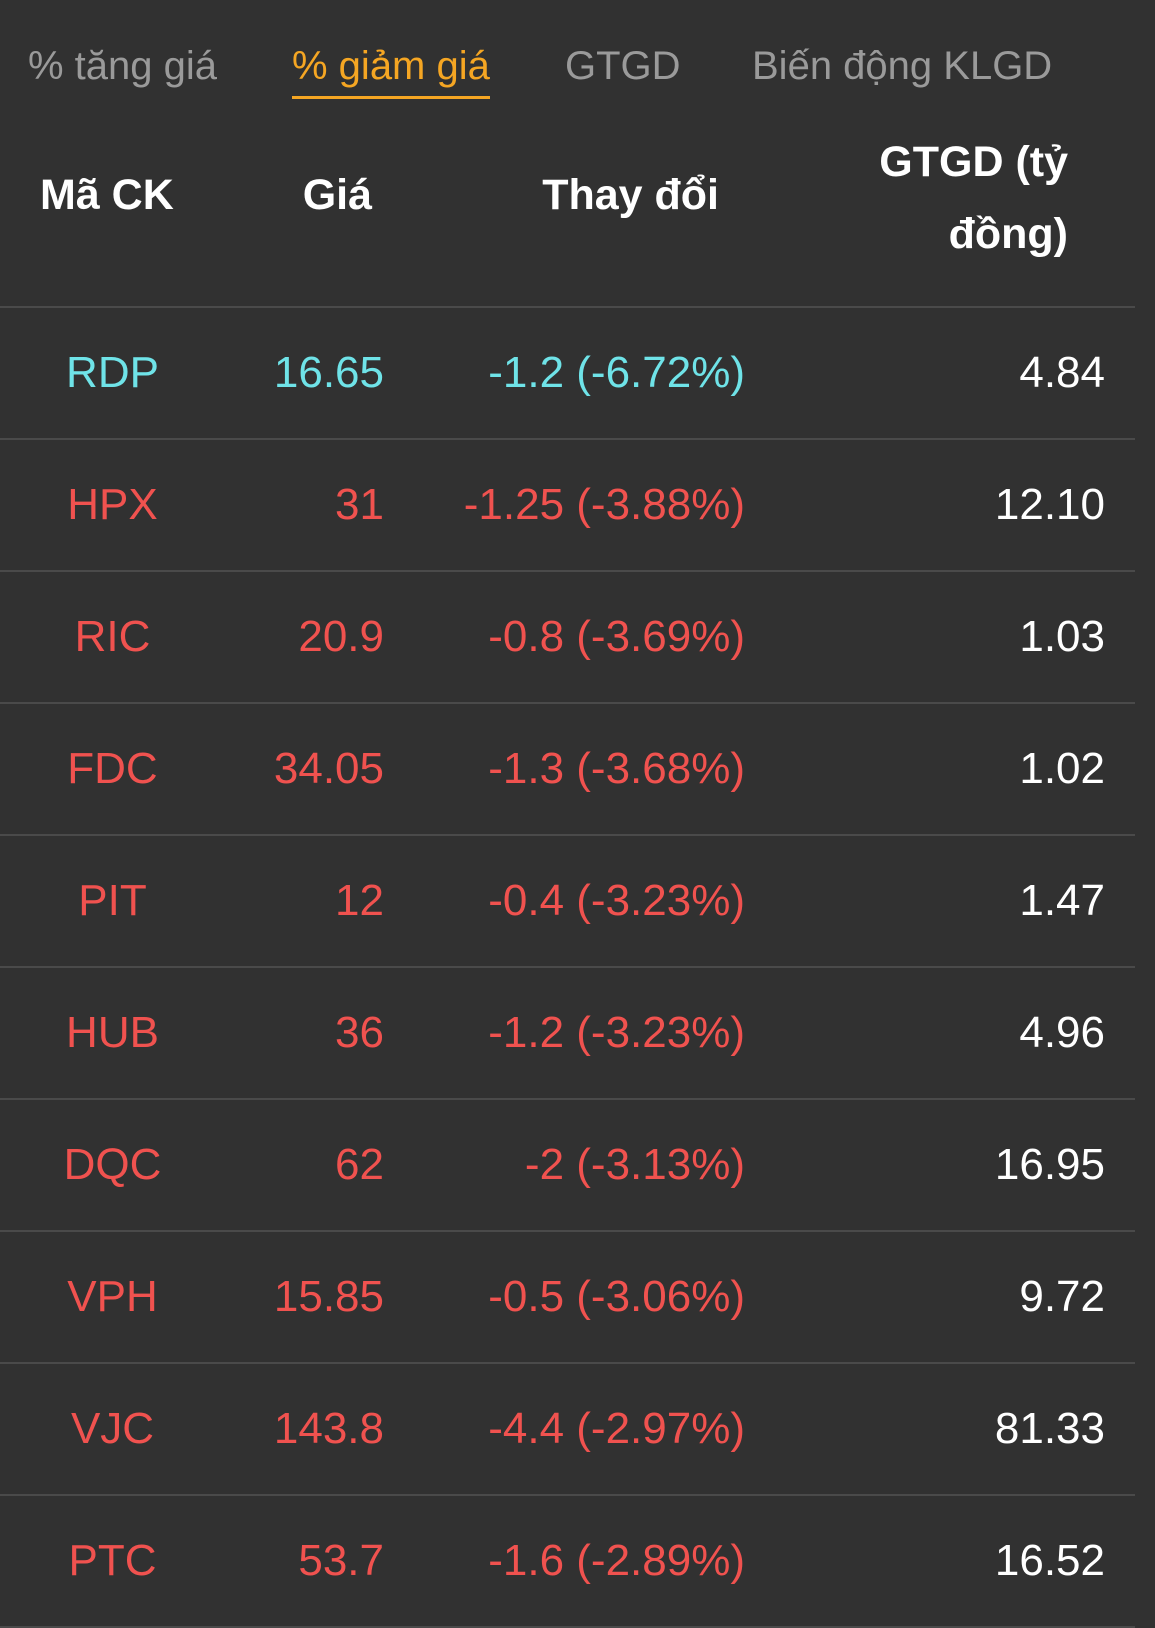 Image resolution: width=1155 pixels, height=1628 pixels. What do you see at coordinates (1062, 1032) in the screenshot?
I see `stock-trading-value: 4.96` at bounding box center [1062, 1032].